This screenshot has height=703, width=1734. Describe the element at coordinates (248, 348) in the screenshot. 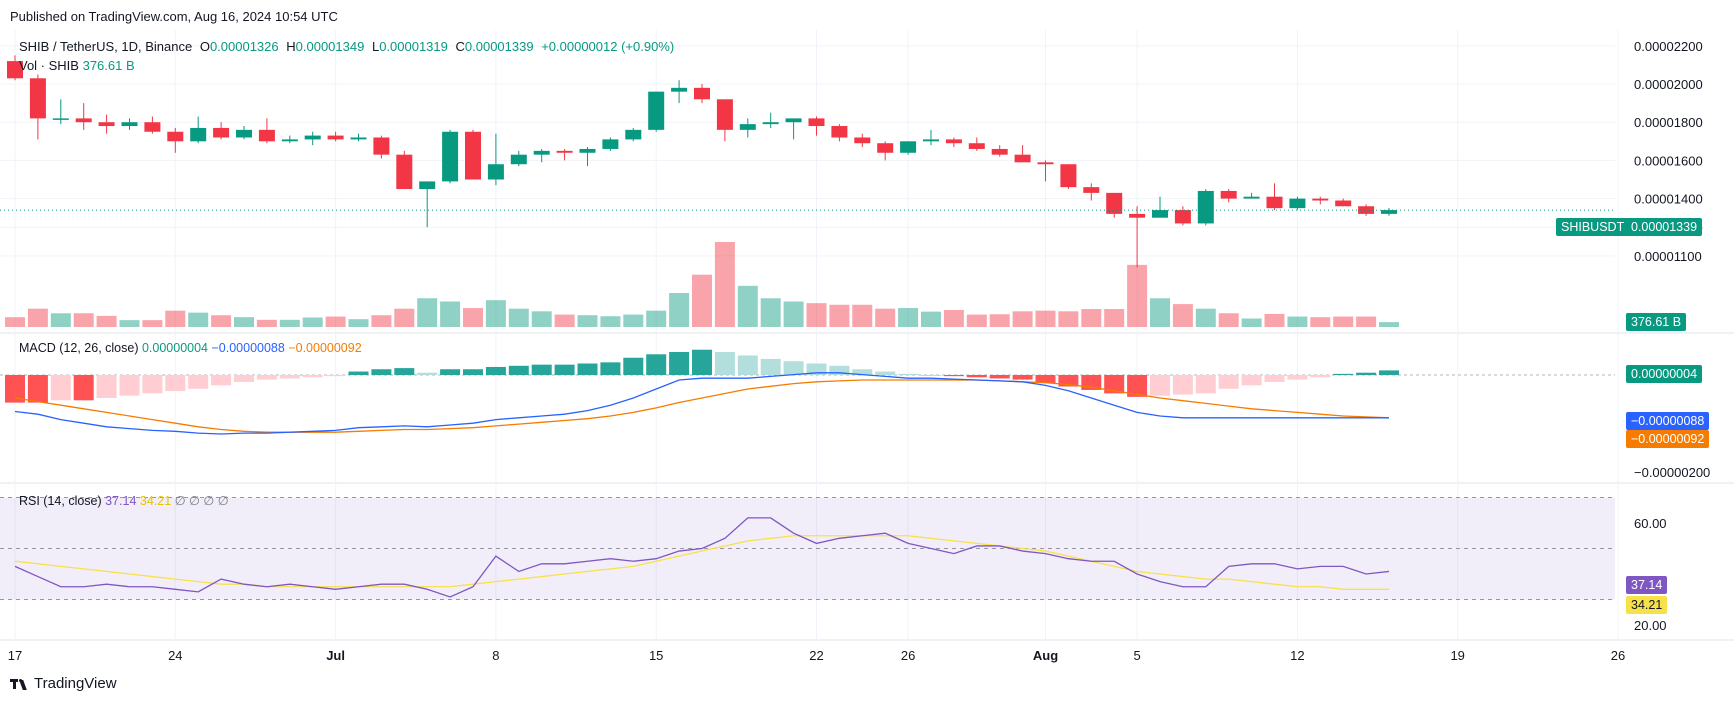

I see `macd-value: −0.00000088` at that location.